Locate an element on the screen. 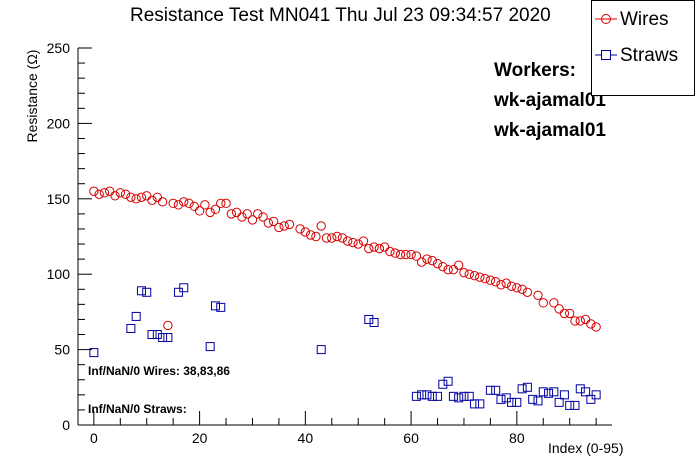  y-tick-label-50: 50 is located at coordinates (62, 350).